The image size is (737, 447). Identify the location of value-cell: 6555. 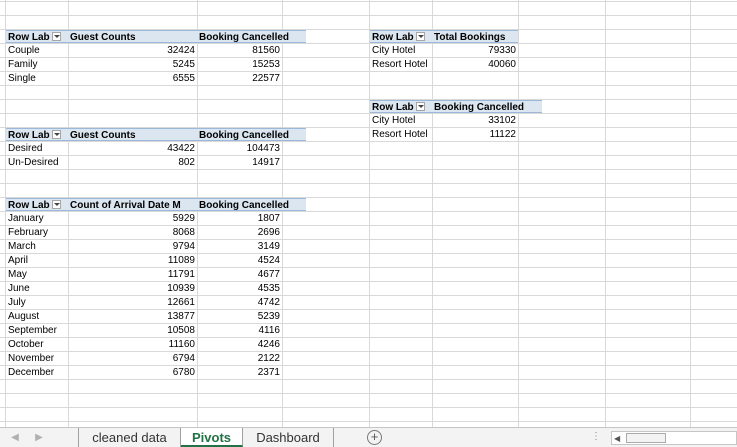
(183, 78).